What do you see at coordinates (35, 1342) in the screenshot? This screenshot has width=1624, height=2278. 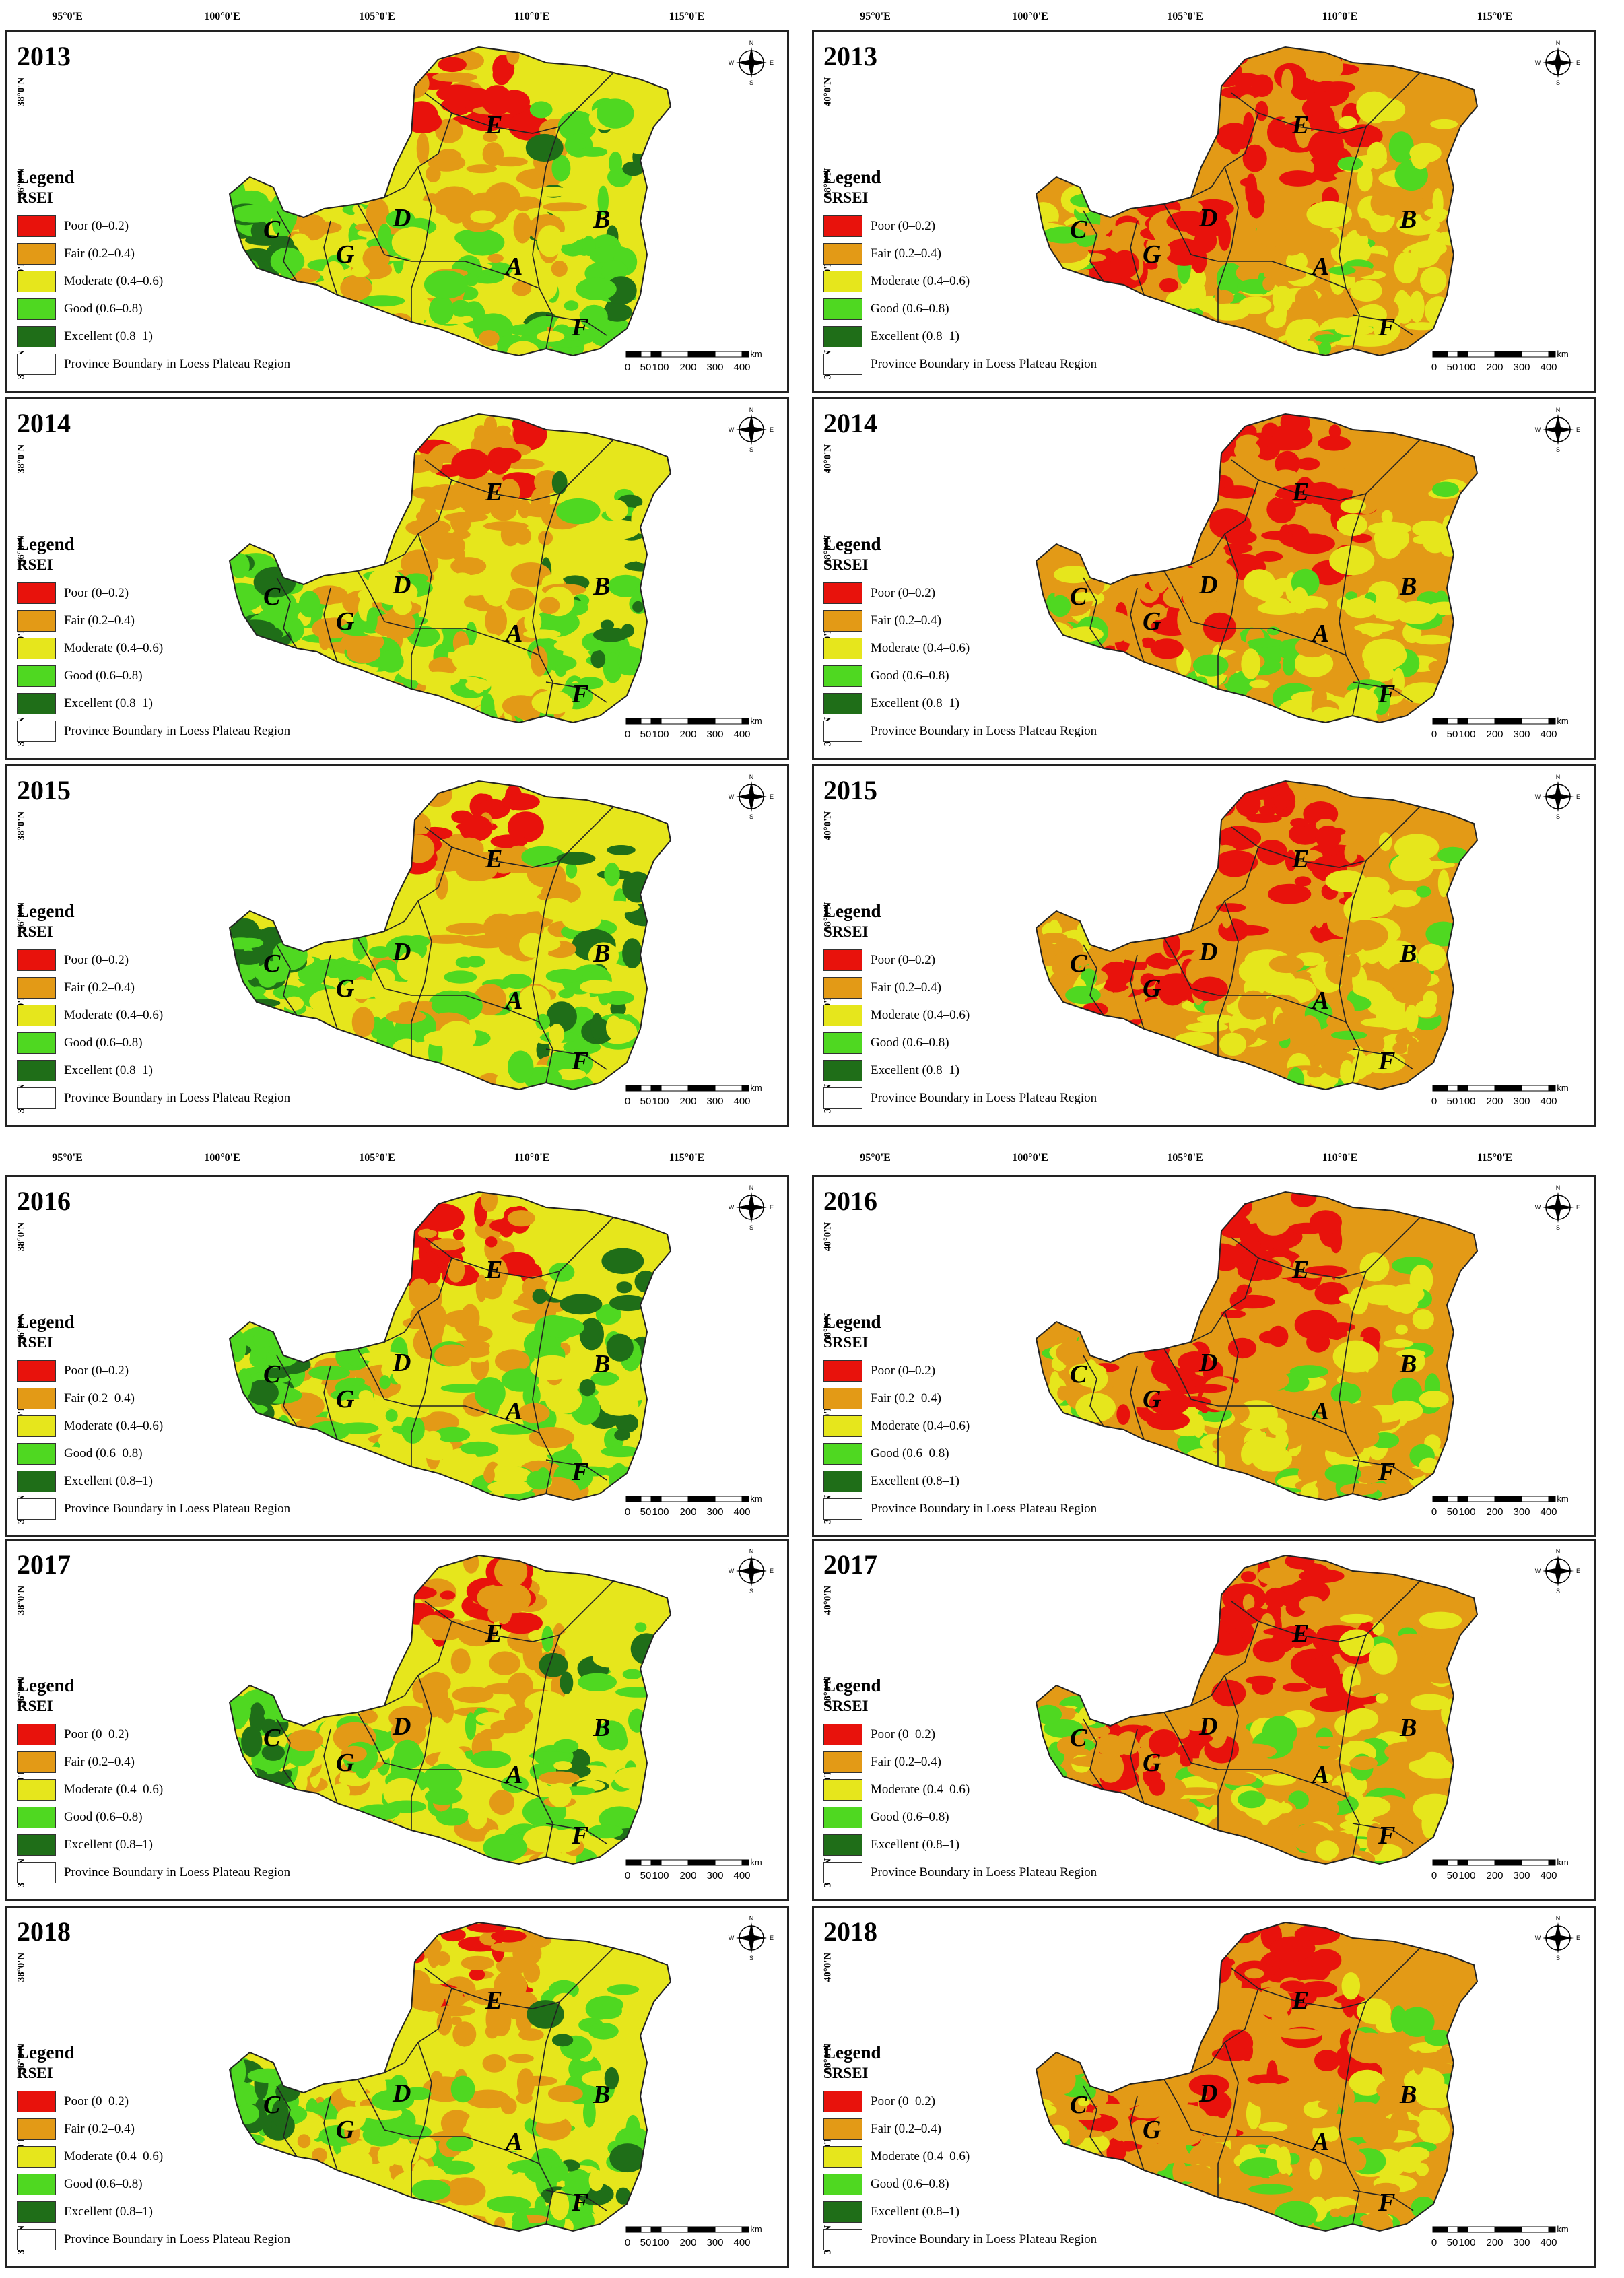 I see `legend-index-name: RSEI` at bounding box center [35, 1342].